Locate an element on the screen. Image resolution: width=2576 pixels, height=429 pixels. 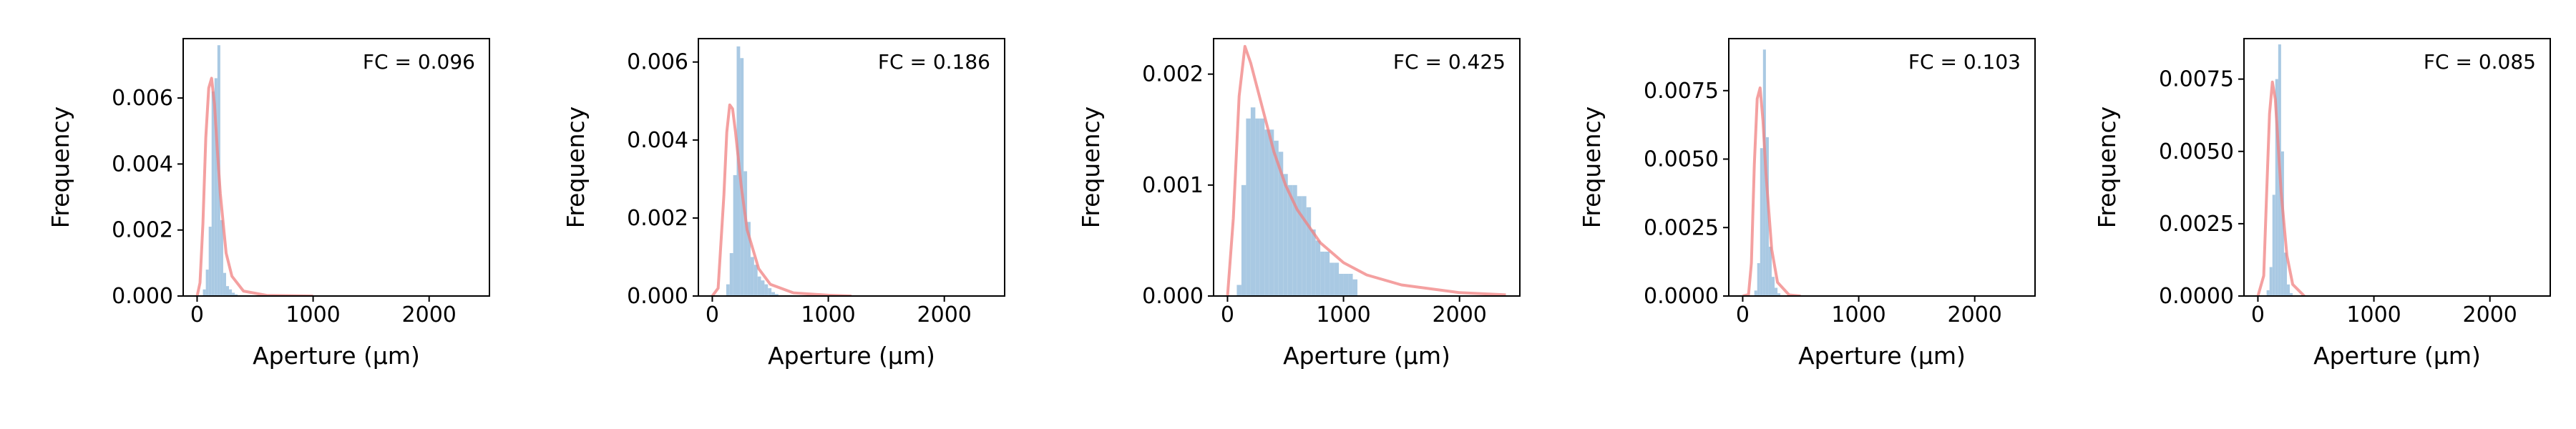
fc-annotation: FC = 0.096 is located at coordinates (419, 62).